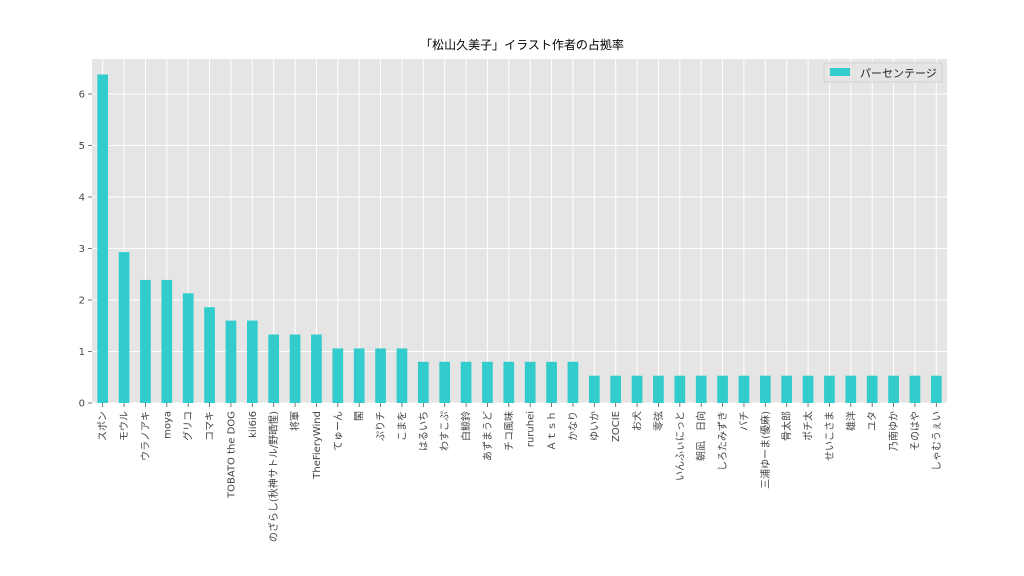 The width and height of the screenshot is (1024, 576). I want to click on x-tick-label: はるいち, so click(424, 431).